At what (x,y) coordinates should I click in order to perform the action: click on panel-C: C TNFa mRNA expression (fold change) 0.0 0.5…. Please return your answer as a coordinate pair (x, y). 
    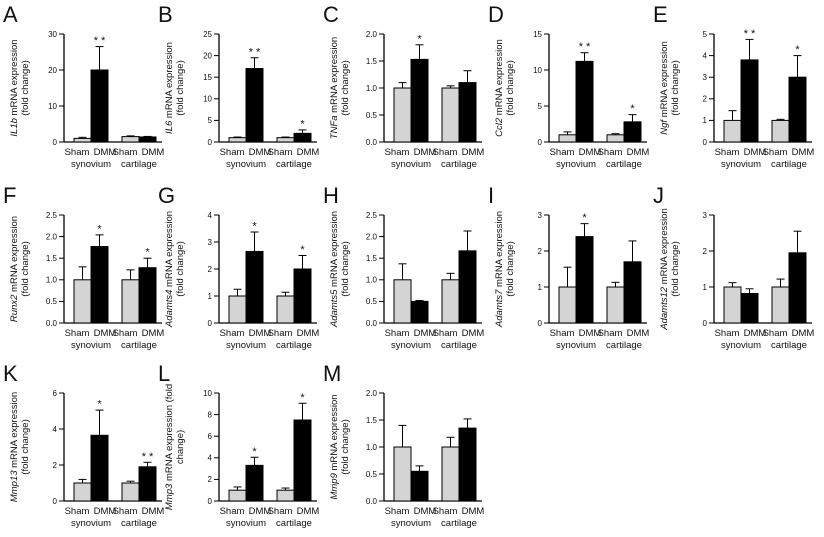
    Looking at the image, I should click on (405, 88).